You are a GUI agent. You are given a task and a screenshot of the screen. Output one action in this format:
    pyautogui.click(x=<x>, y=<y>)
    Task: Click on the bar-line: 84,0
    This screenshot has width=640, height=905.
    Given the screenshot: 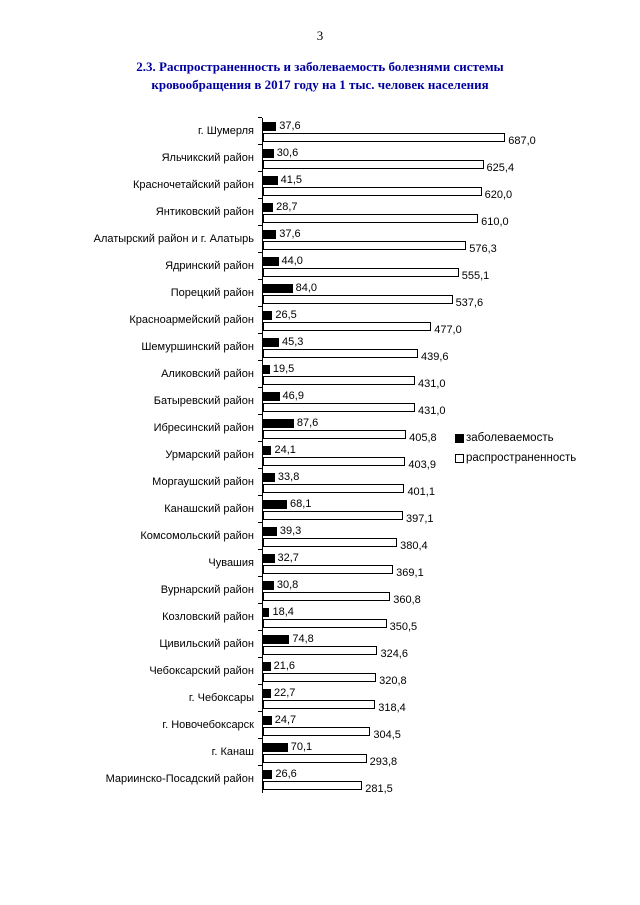 What is the action you would take?
    pyautogui.click(x=397, y=288)
    